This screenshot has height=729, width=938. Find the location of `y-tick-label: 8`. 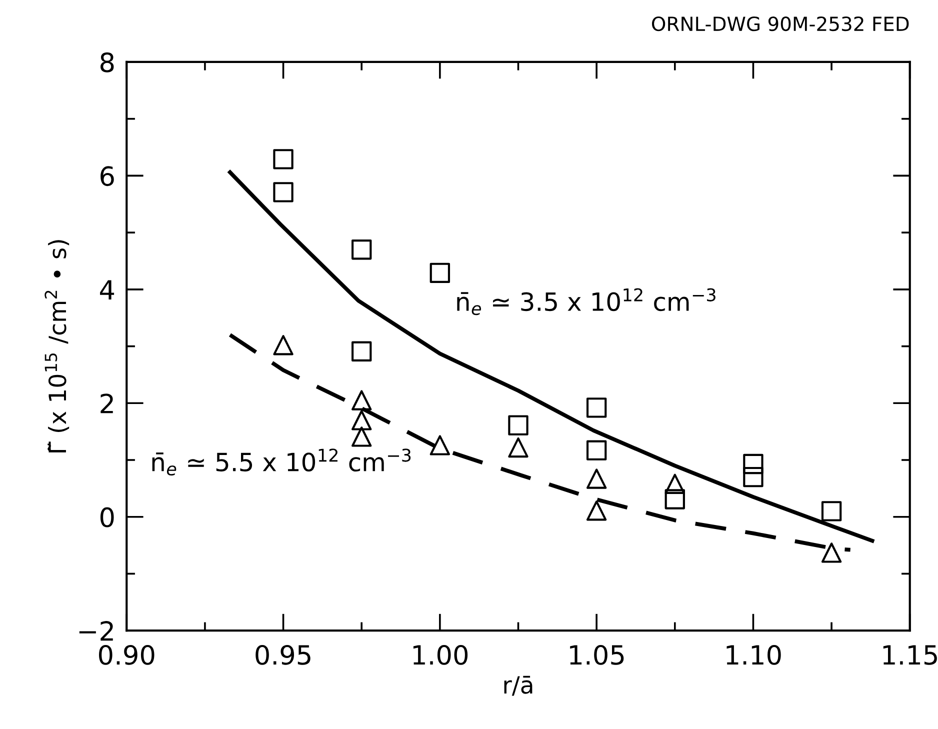

y-tick-label: 8 is located at coordinates (107, 62).